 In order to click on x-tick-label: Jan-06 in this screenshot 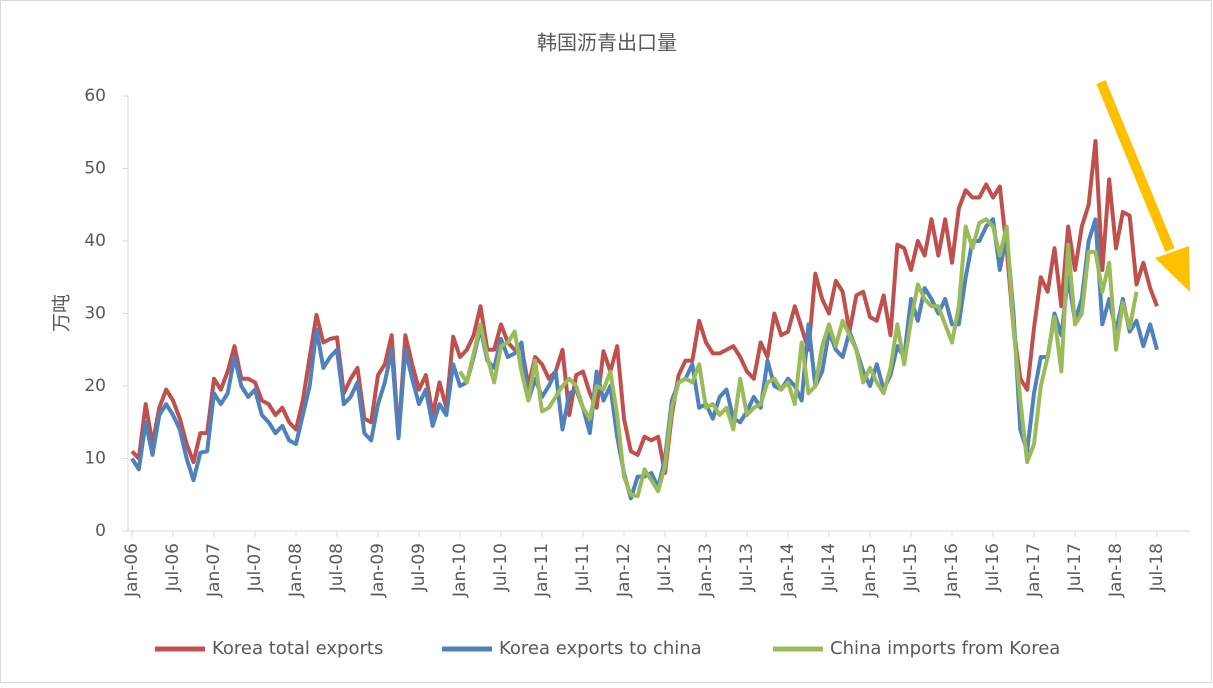, I will do `click(132, 570)`.